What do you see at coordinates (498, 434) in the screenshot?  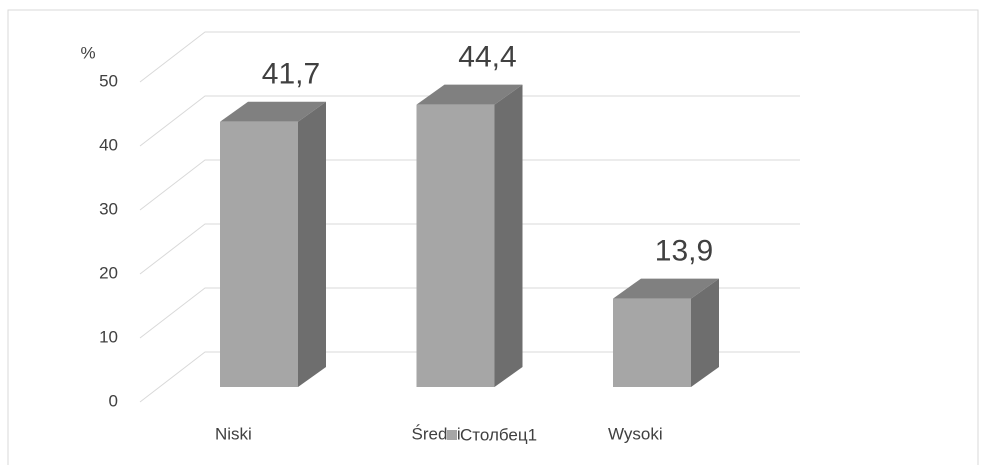 I see `legend-label: Столбец1` at bounding box center [498, 434].